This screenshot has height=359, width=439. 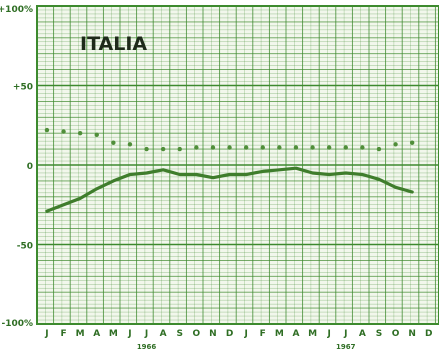 What do you see at coordinates (147, 347) in the screenshot?
I see `year-label: 1966` at bounding box center [147, 347].